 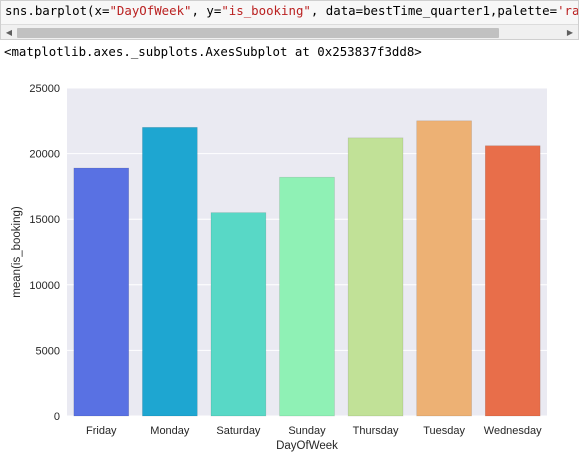 What do you see at coordinates (444, 431) in the screenshot?
I see `x-tick-label: Tuesday` at bounding box center [444, 431].